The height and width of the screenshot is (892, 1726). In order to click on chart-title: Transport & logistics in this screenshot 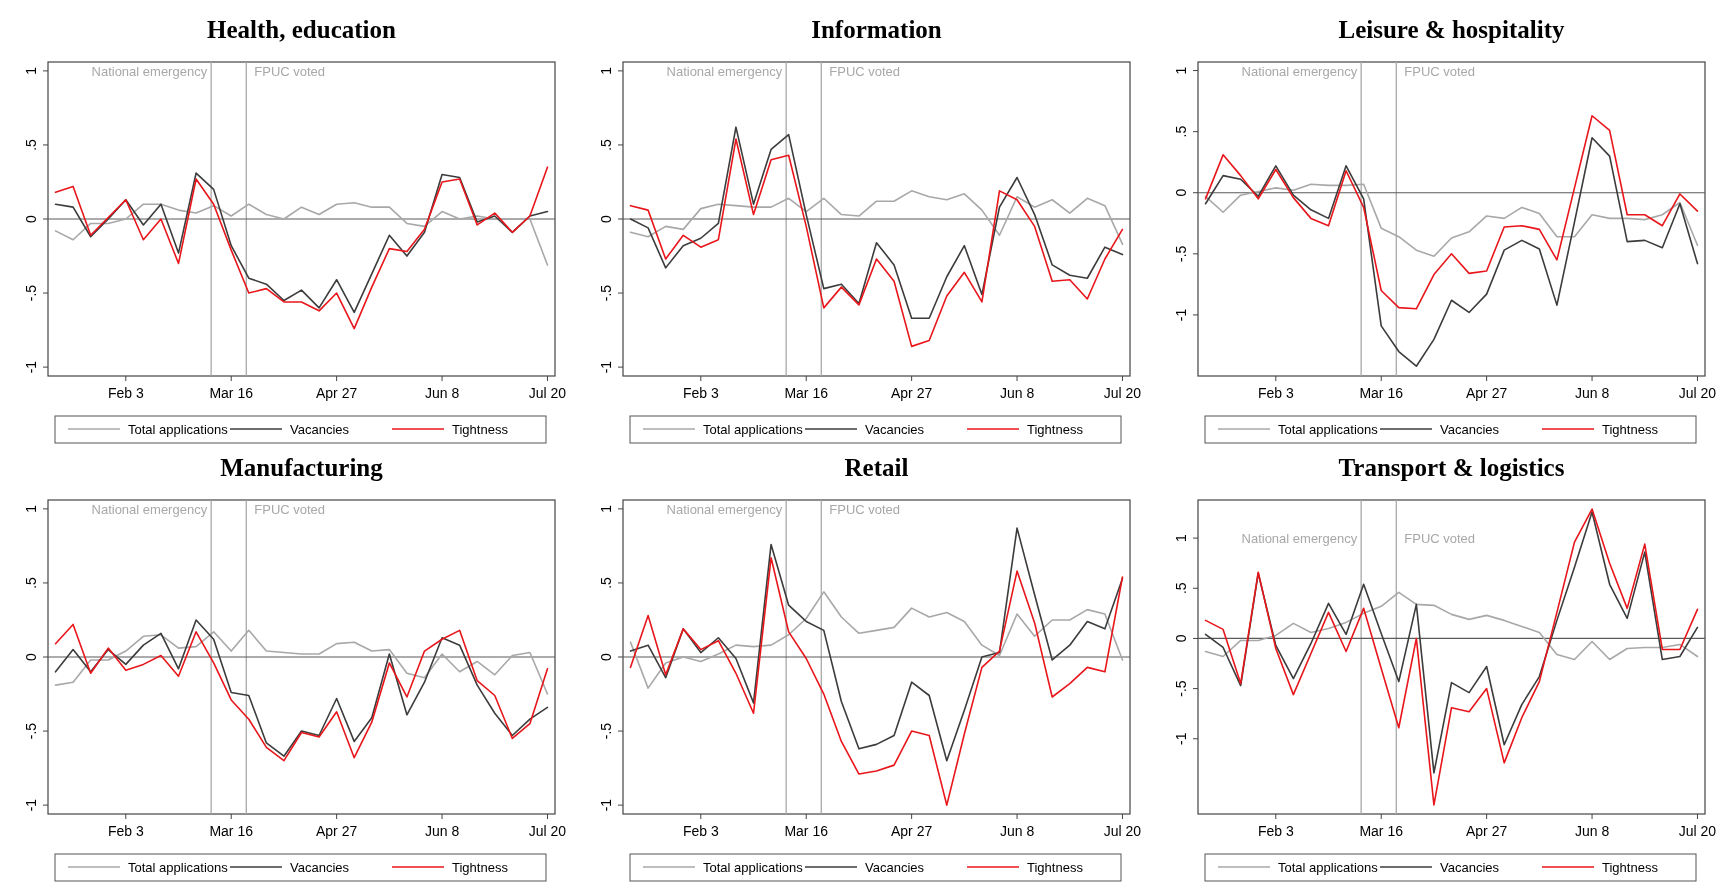, I will do `click(1451, 467)`.